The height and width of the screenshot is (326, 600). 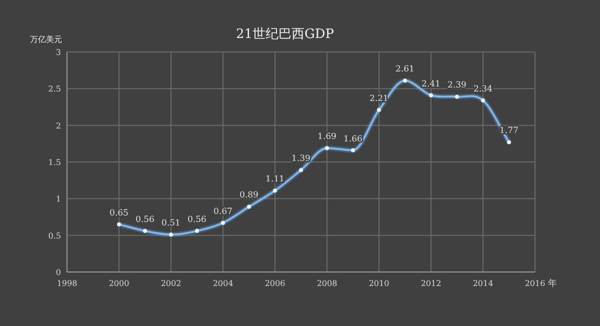 I want to click on x-tick-label: 2002, so click(x=171, y=283).